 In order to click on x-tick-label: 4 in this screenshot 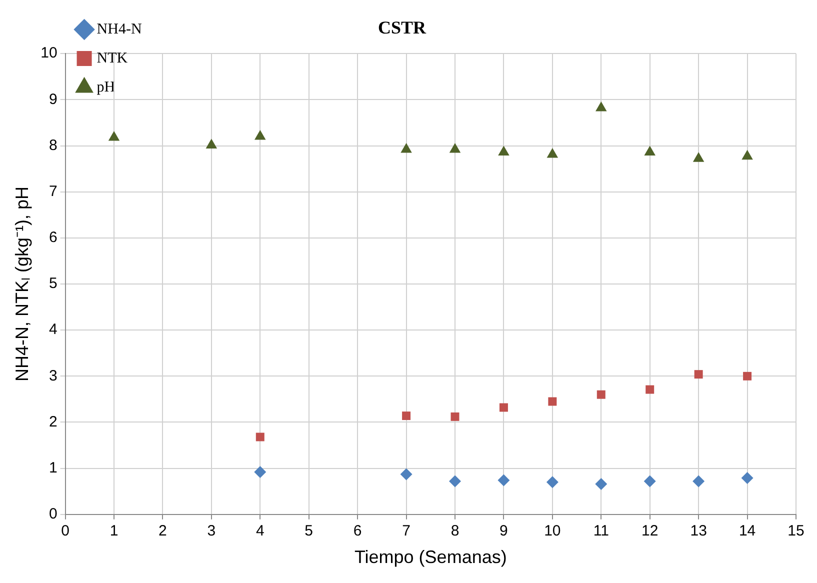, I will do `click(260, 531)`.